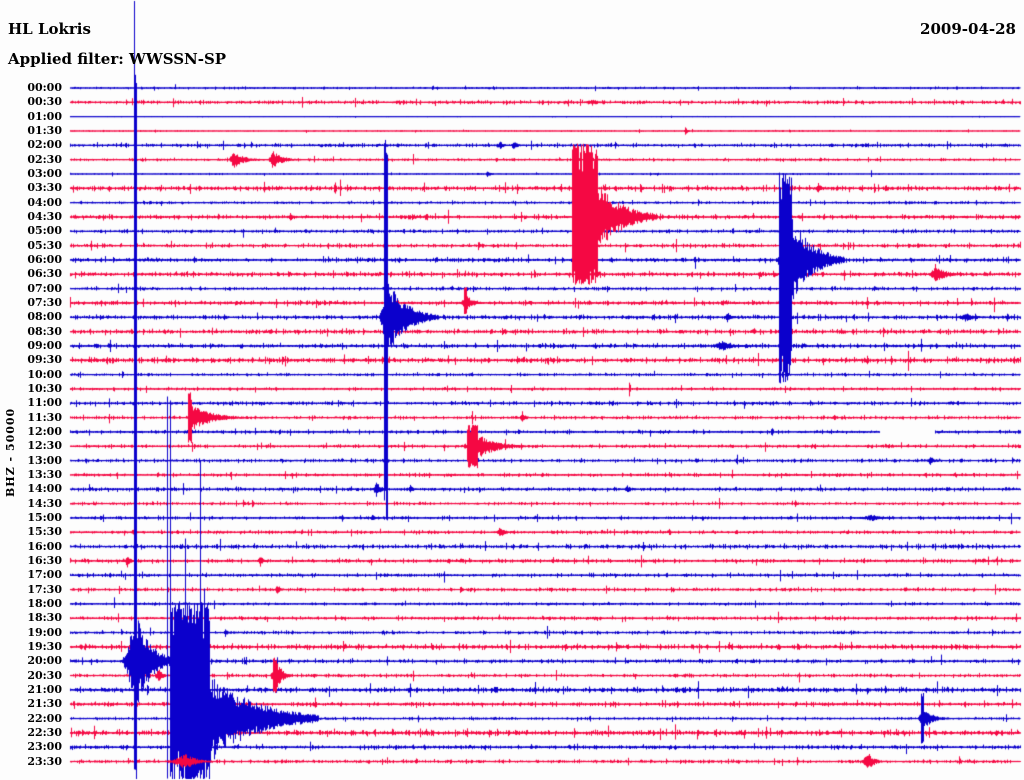 This screenshot has height=780, width=1024. Describe the element at coordinates (44, 173) in the screenshot. I see `row-time-label: 03:00` at that location.